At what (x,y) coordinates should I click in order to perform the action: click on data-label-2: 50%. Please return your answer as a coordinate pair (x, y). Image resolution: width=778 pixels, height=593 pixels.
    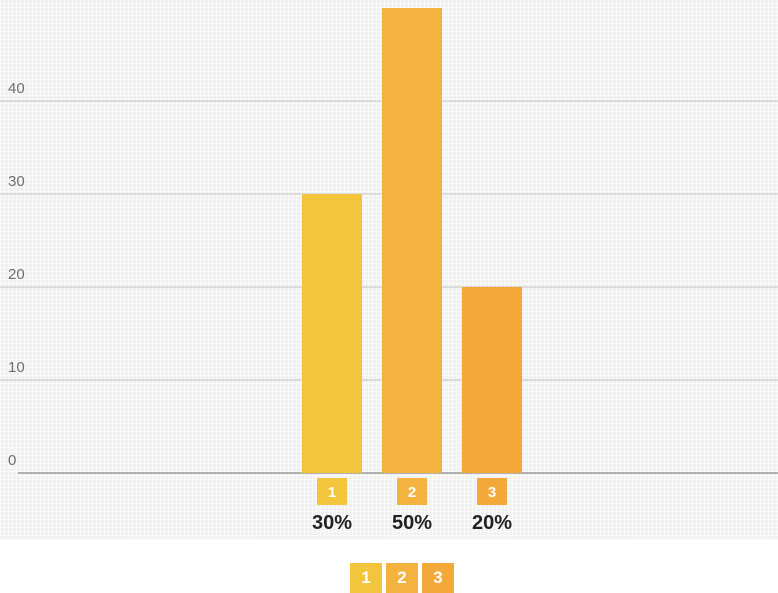
    Looking at the image, I should click on (412, 523).